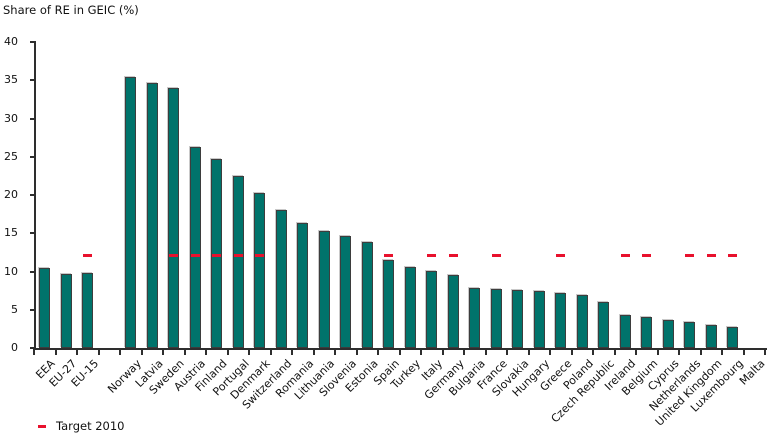 This screenshot has height=441, width=768. I want to click on legend-target-label: Target 2010, so click(90, 426).